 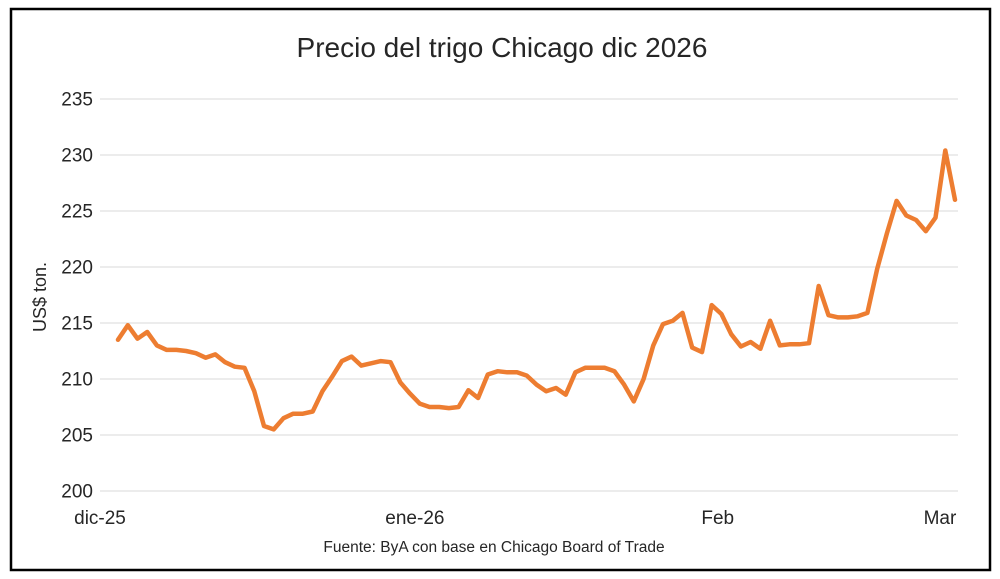 What do you see at coordinates (77, 492) in the screenshot?
I see `y-tick-label: 200` at bounding box center [77, 492].